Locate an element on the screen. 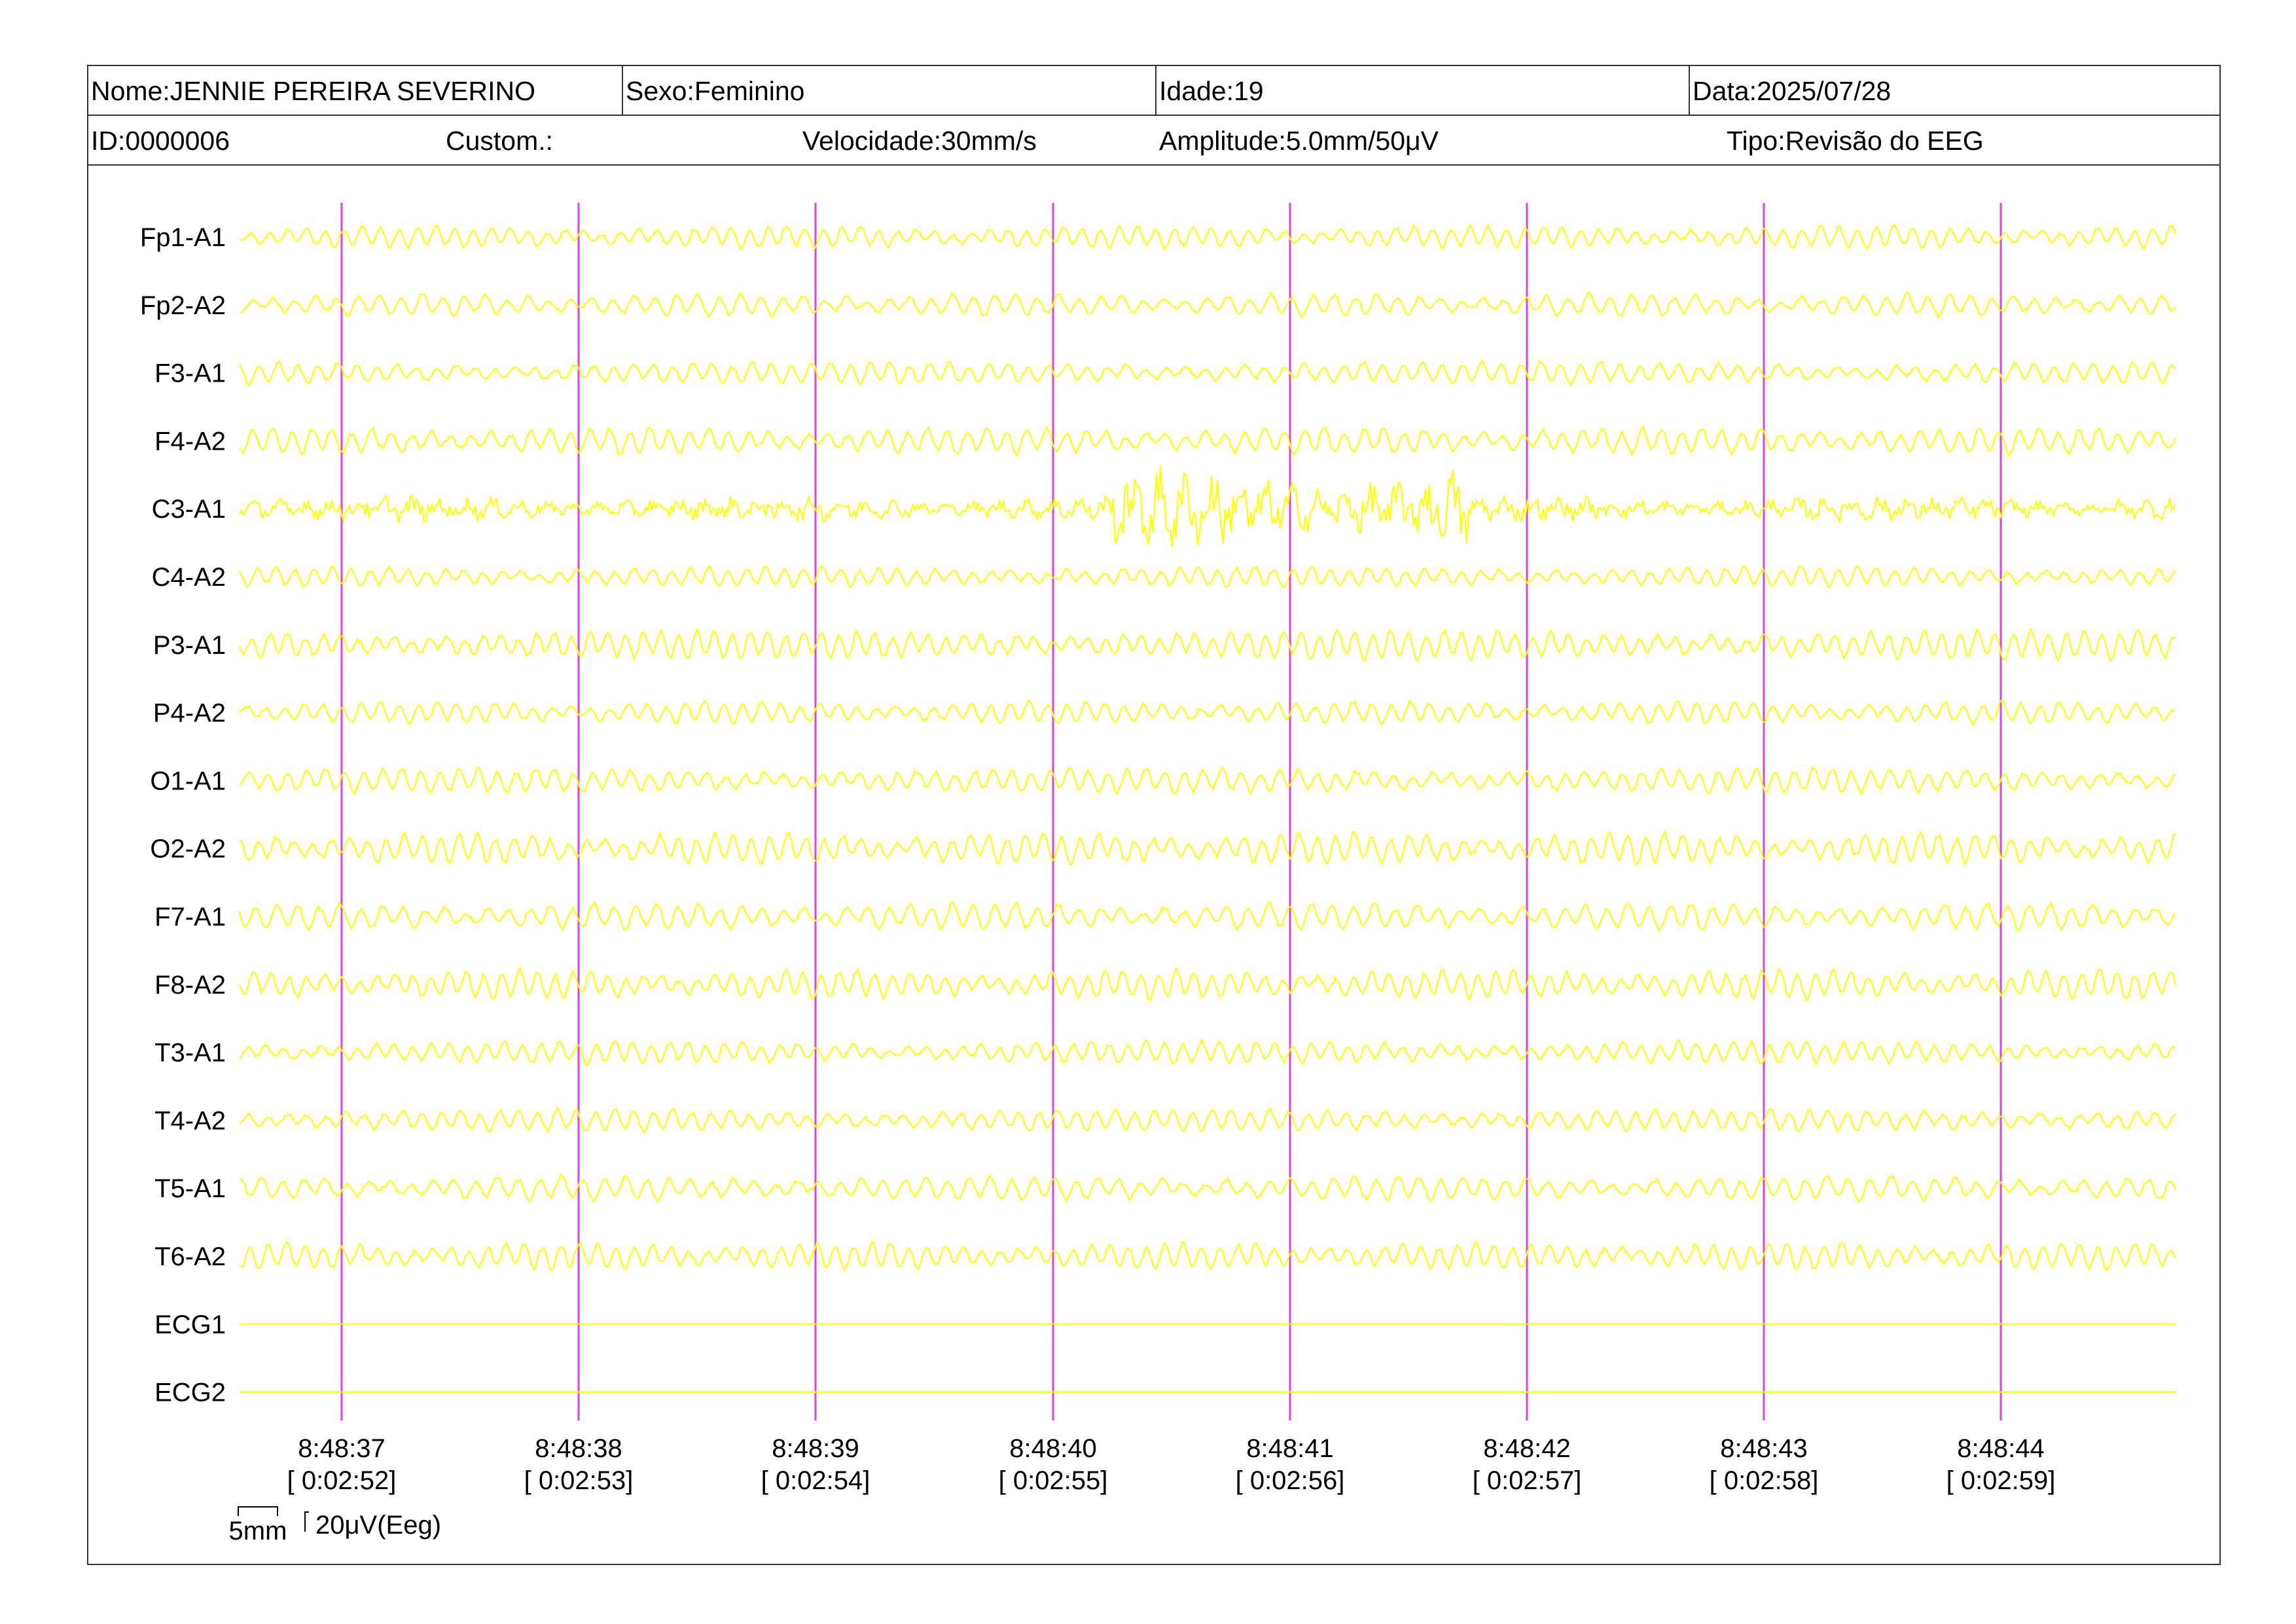 This screenshot has width=2296, height=1624. channel-label: T4-A2 is located at coordinates (190, 1120).